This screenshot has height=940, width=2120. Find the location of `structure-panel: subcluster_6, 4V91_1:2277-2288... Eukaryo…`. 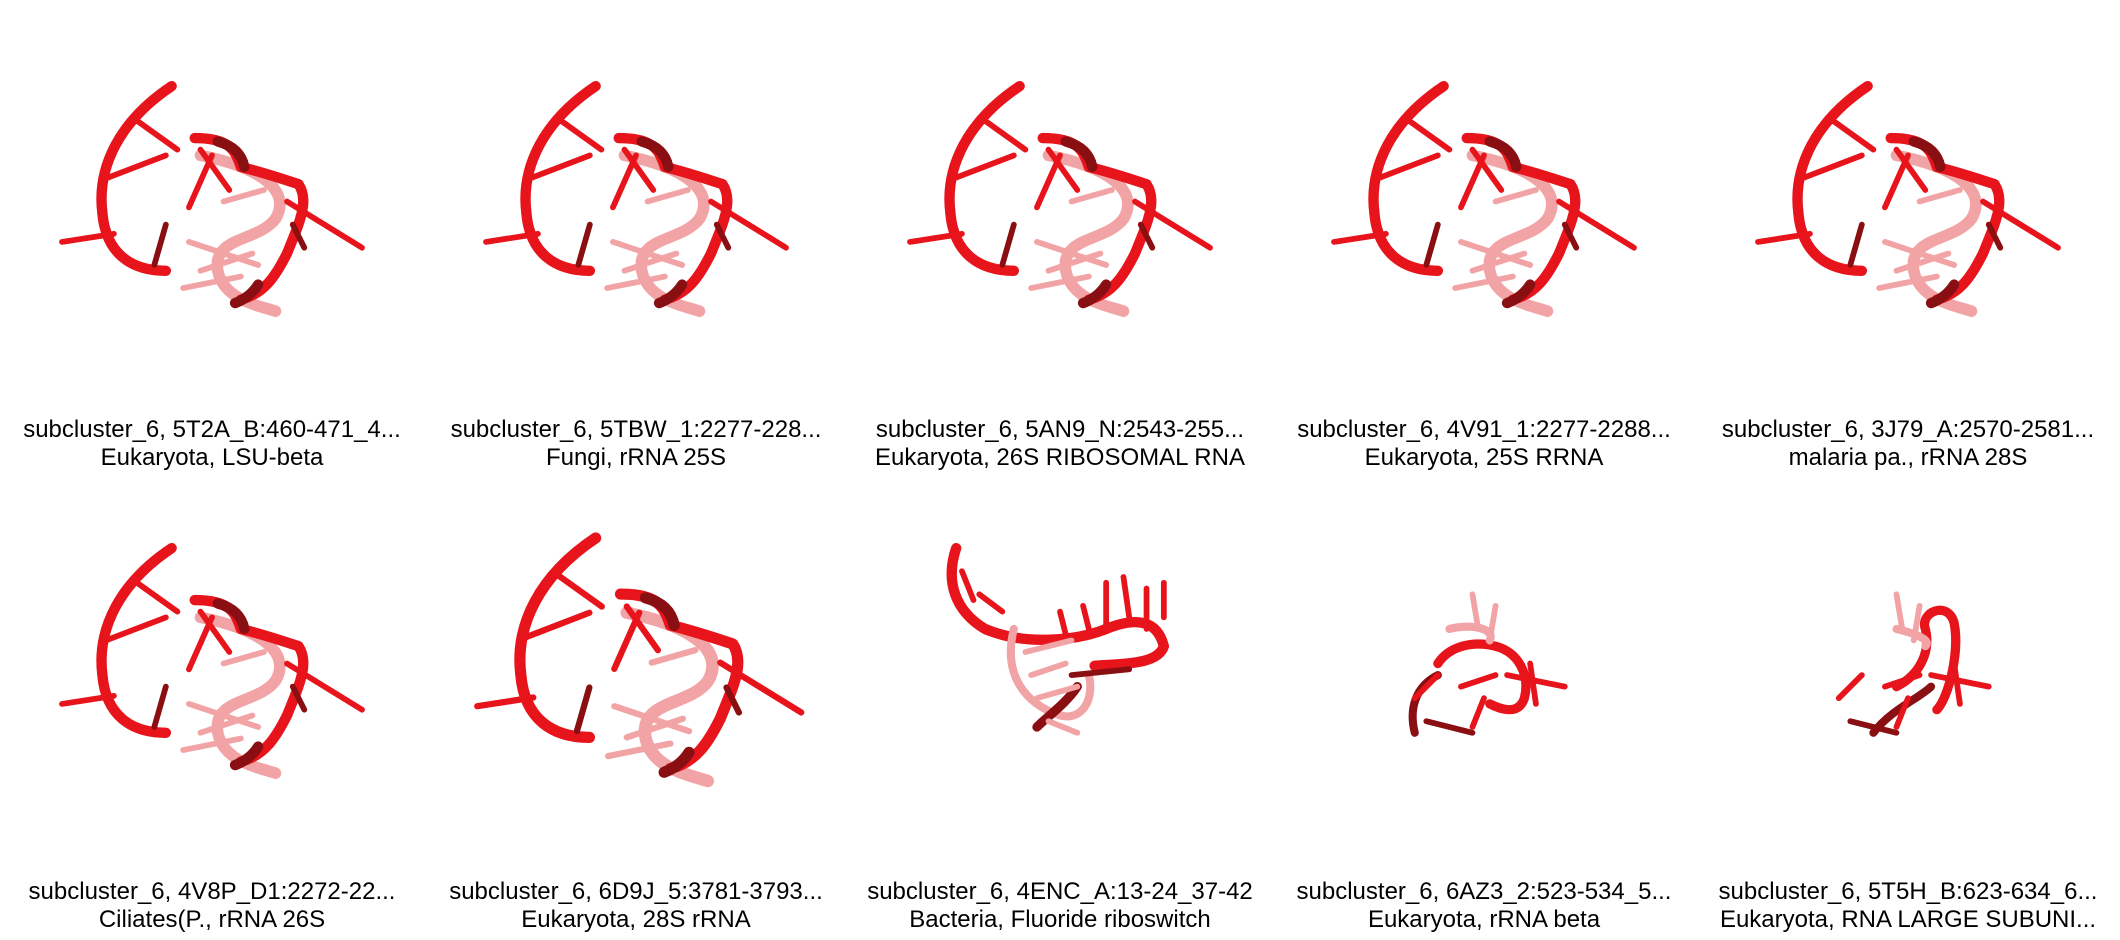

structure-panel: subcluster_6, 4V91_1:2277-2288... Eukaryo… is located at coordinates (1484, 235).